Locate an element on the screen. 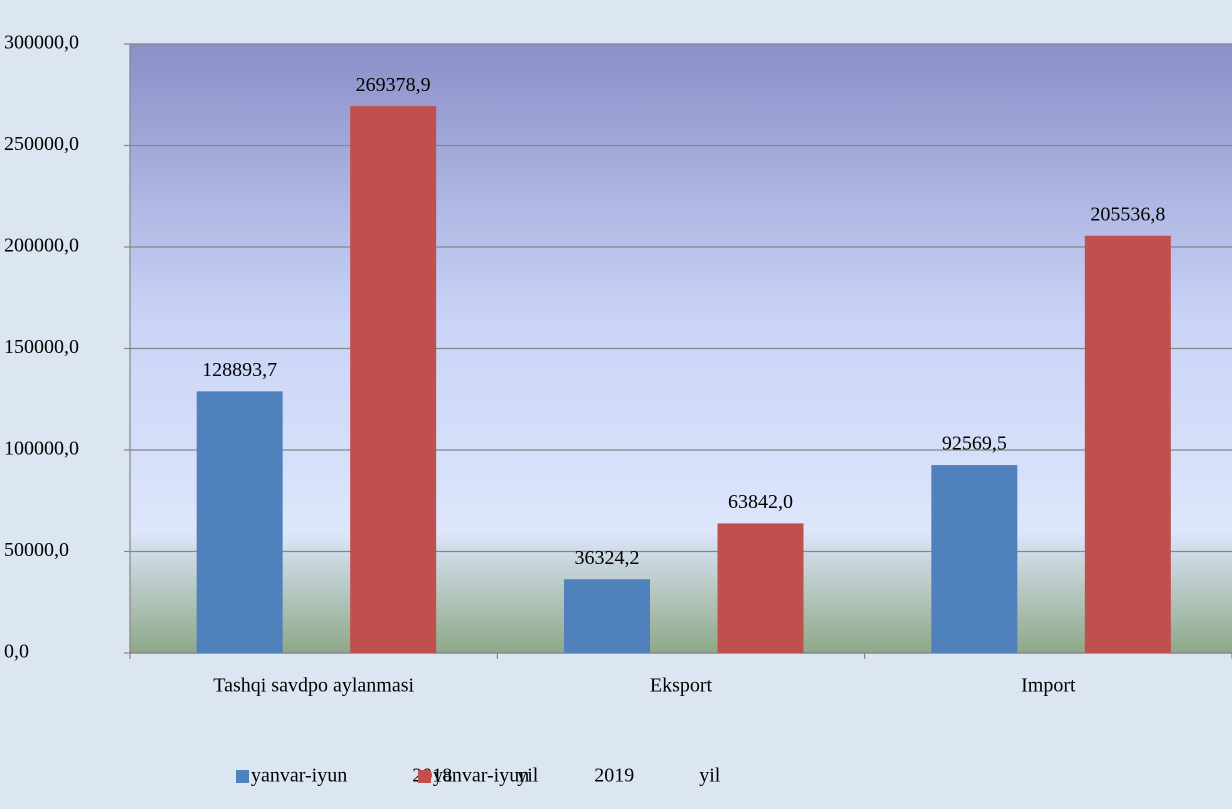 The height and width of the screenshot is (809, 1232). legend-label: yanvar-iyun 2019 yil is located at coordinates (577, 776).